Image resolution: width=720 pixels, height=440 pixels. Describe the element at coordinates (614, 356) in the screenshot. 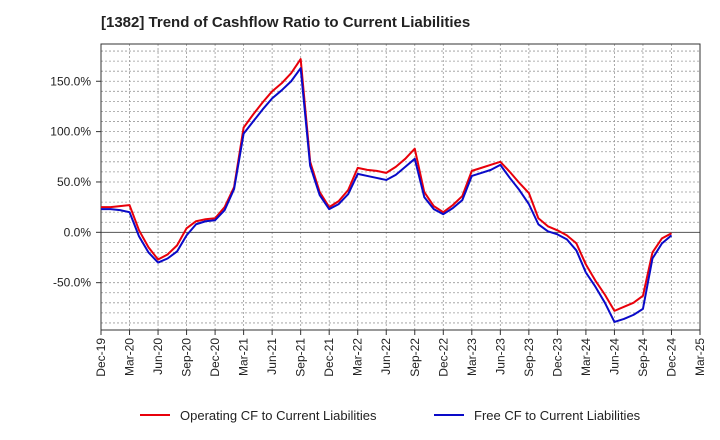

I see `x-tick-label: Jun-24` at that location.